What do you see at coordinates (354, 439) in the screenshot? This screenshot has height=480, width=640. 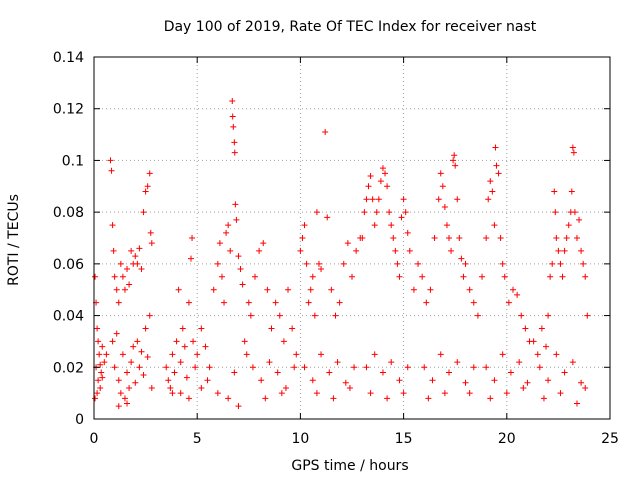 I see `x-tick-labels: 0 5 10 15 20 25` at bounding box center [354, 439].